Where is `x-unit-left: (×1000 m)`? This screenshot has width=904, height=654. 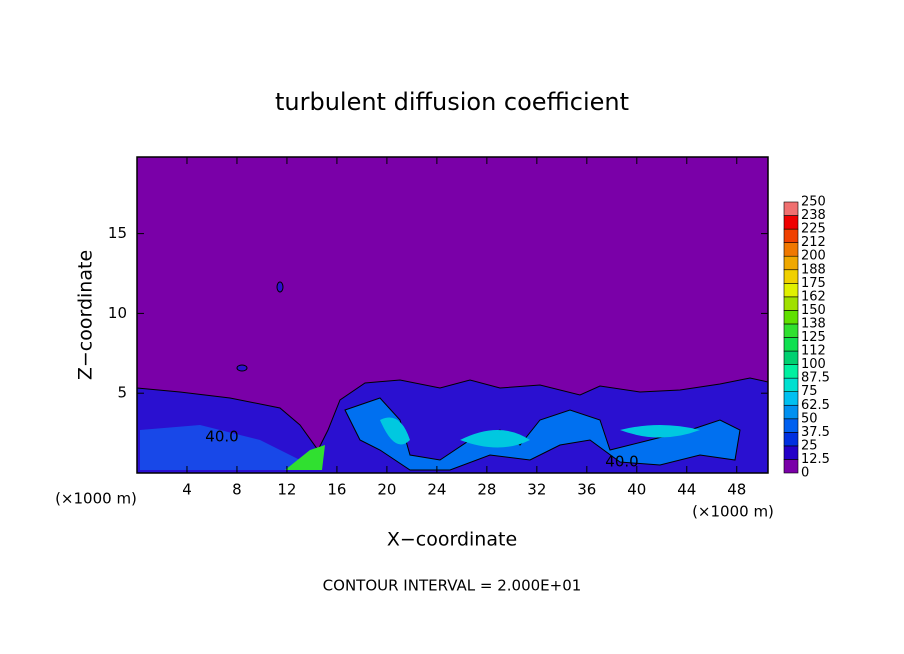
x-unit-left: (×1000 m) is located at coordinates (96, 499).